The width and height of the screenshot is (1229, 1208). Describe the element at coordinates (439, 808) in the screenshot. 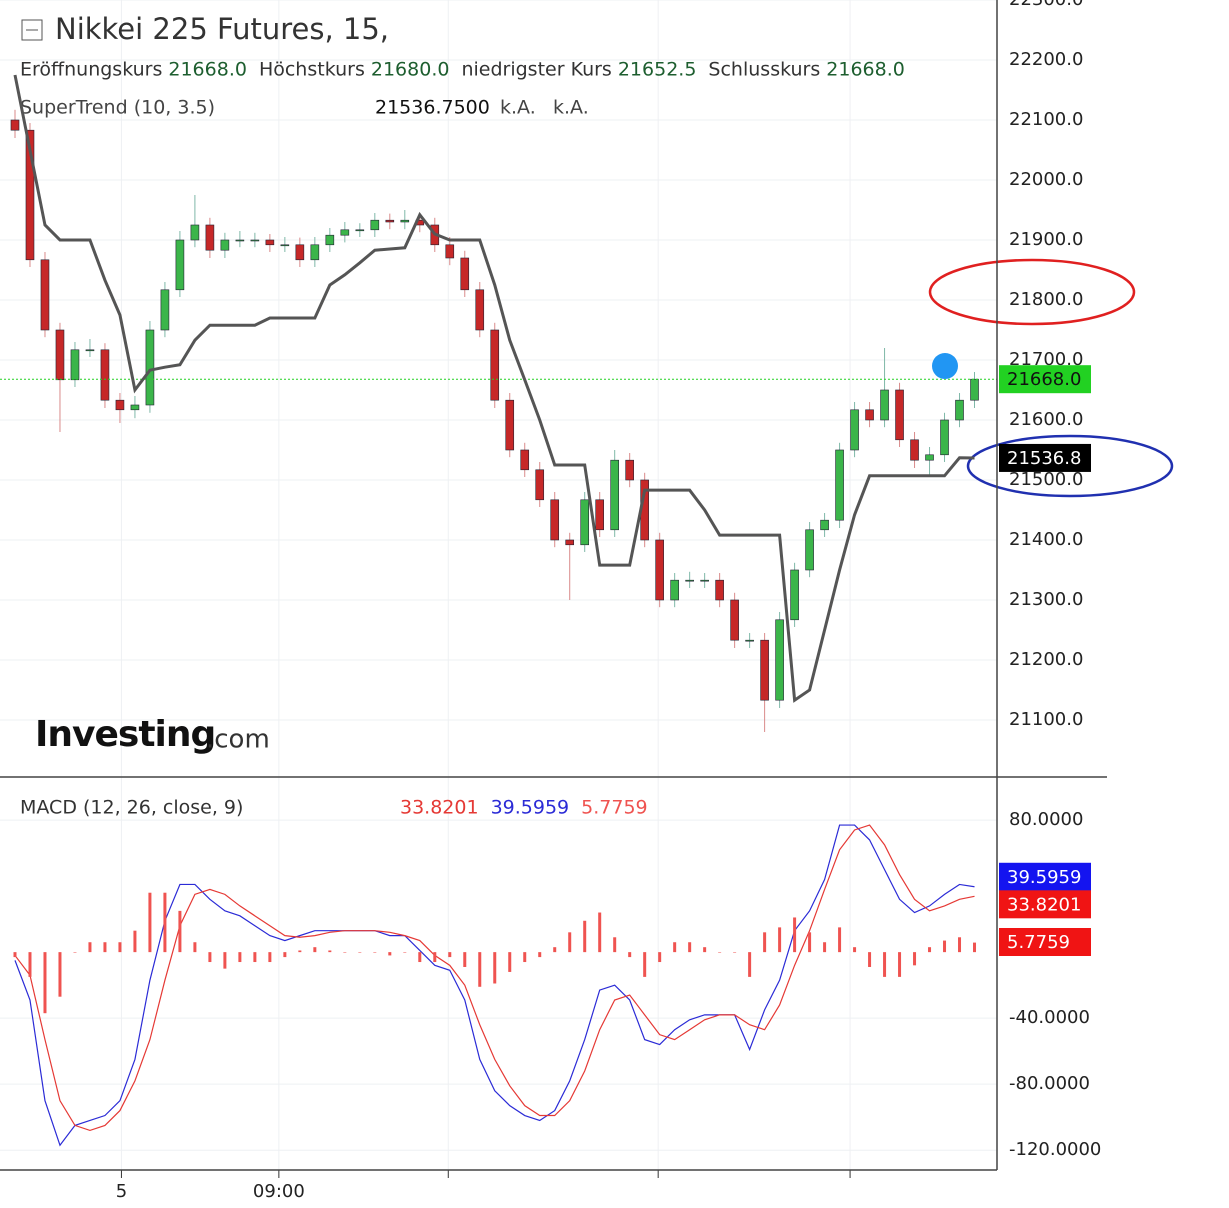

I see `macd-legend-value: 33.8201` at that location.